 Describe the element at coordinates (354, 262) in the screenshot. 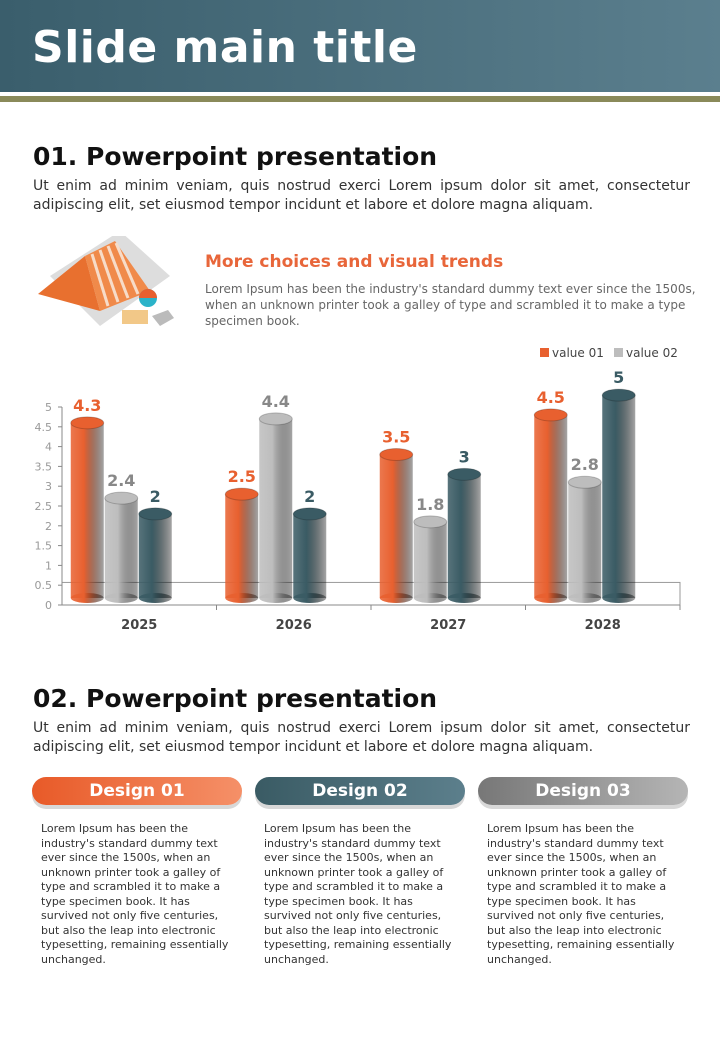

I see `feature-title: More choices and visual trends` at that location.